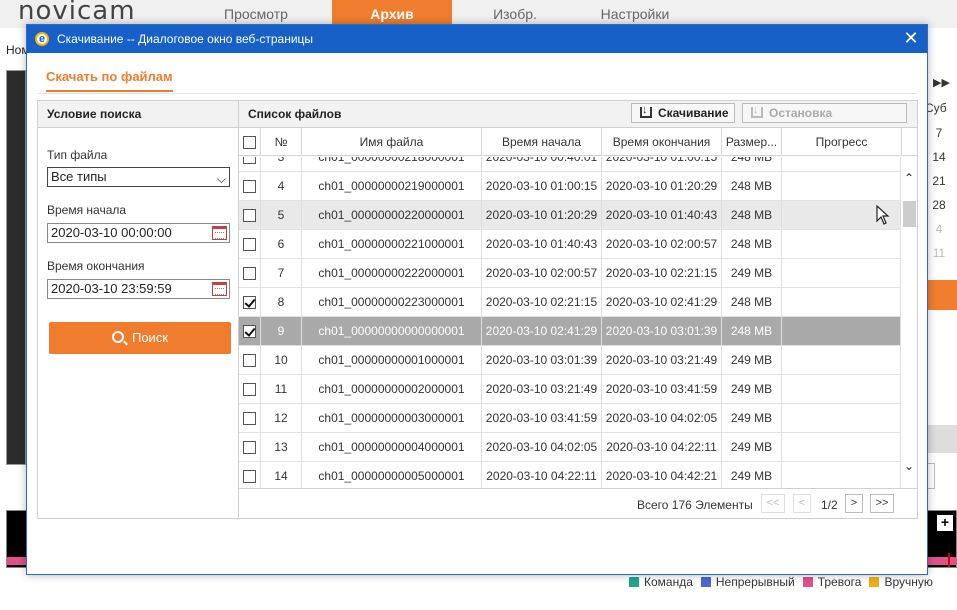 The height and width of the screenshot is (610, 957). I want to click on column-header-end-time: Время окончания, so click(662, 142).